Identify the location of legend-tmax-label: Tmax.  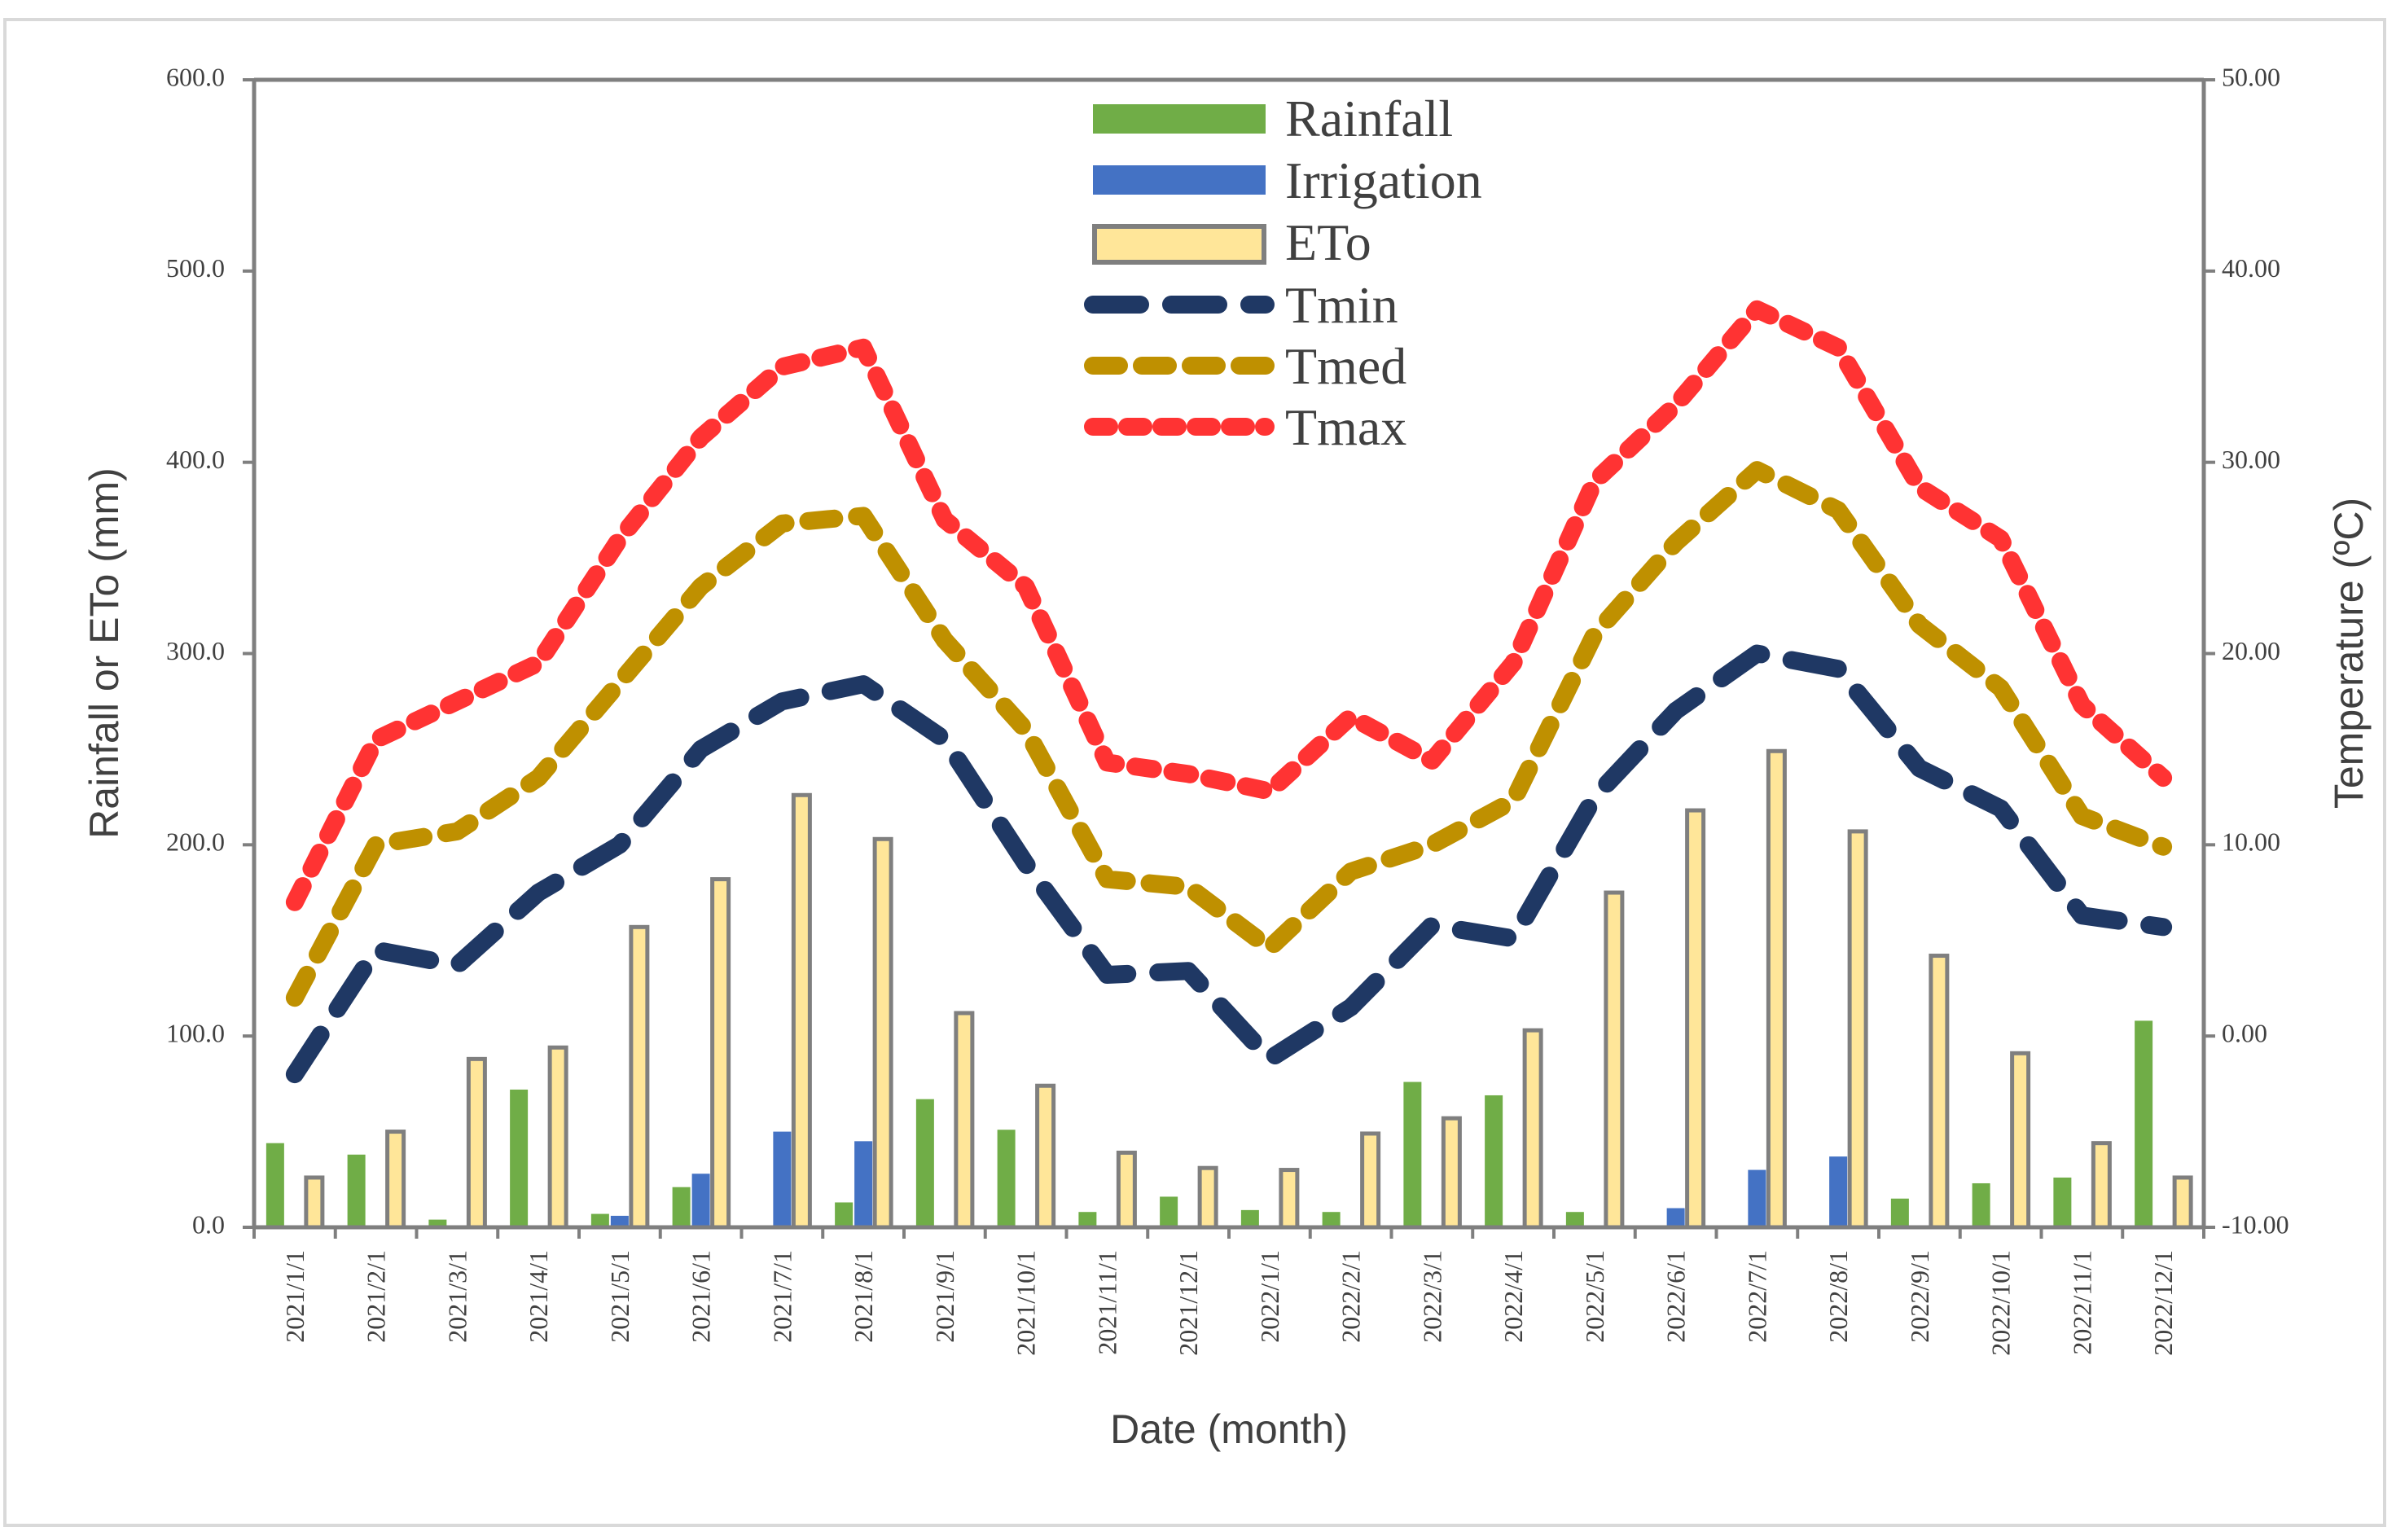
(1345, 427).